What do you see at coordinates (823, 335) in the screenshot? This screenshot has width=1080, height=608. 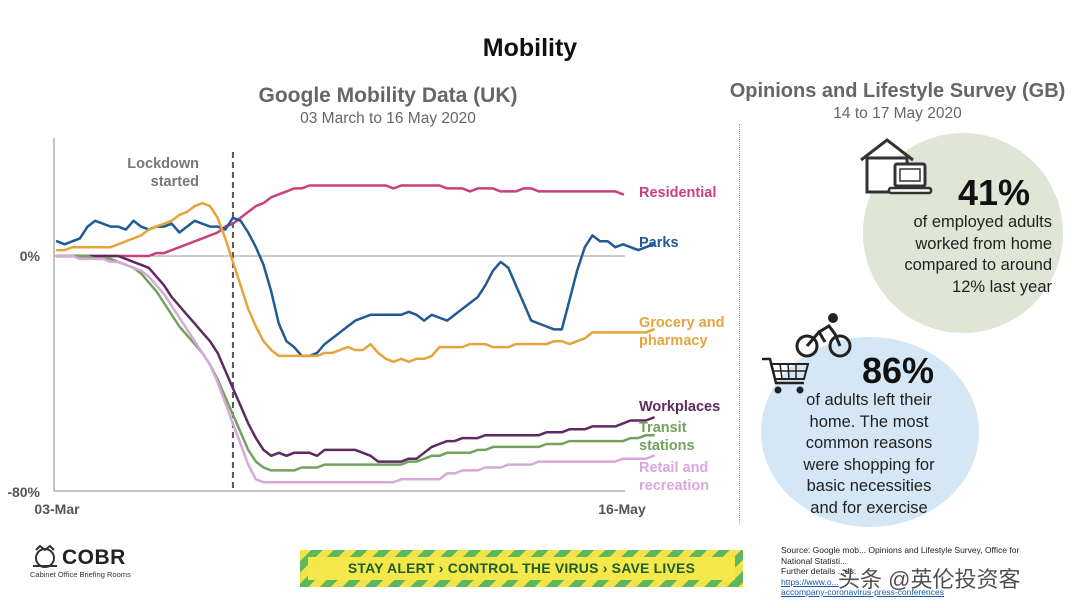 I see `cyclist-icon` at bounding box center [823, 335].